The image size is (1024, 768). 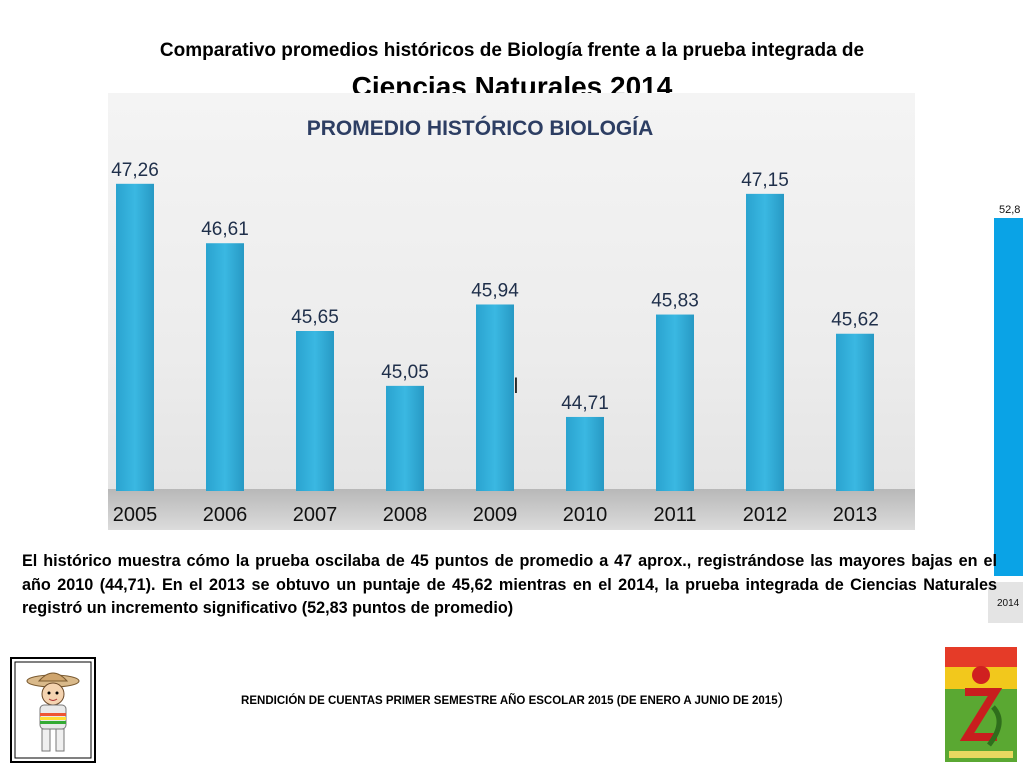 What do you see at coordinates (585, 453) in the screenshot?
I see `bar-2010` at bounding box center [585, 453].